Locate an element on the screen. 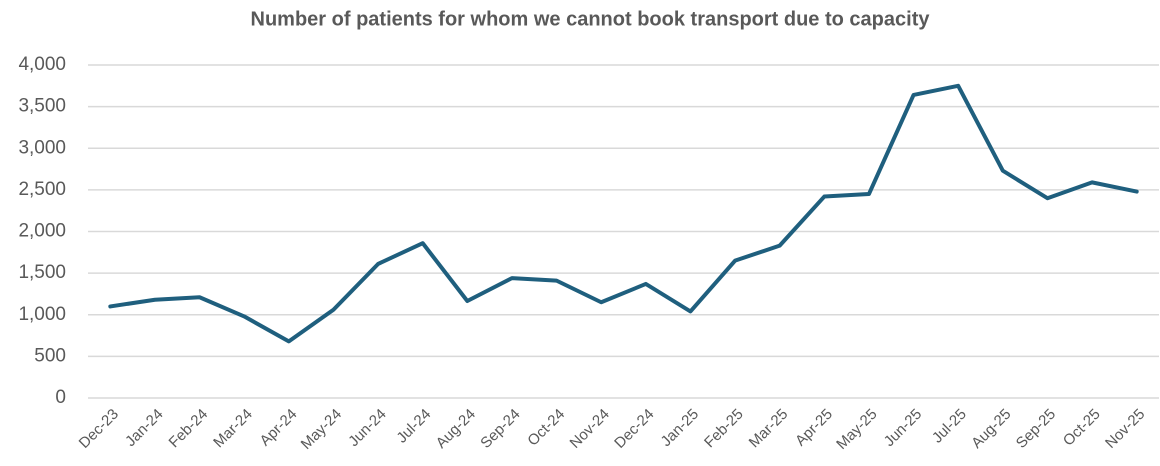  x-tick-label: Oct-24 is located at coordinates (546, 428).